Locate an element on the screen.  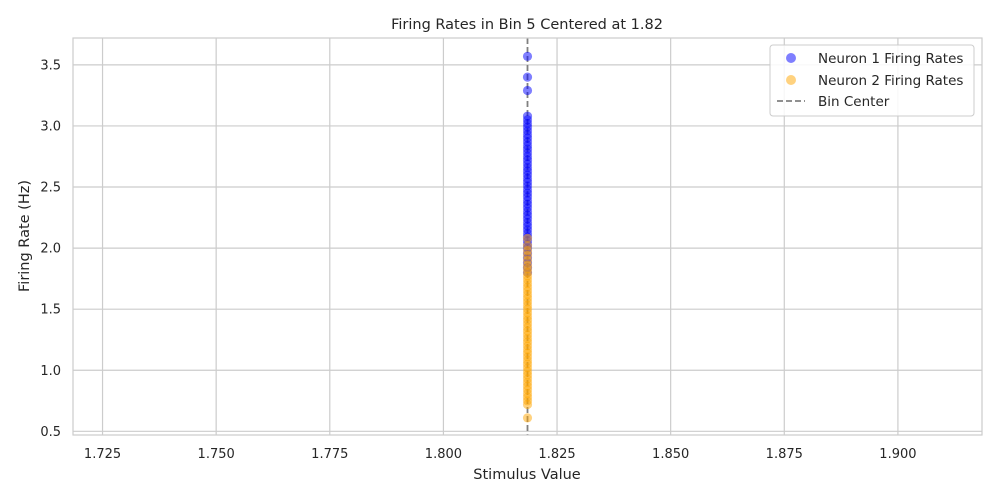
y-tick-label: 3.0 is located at coordinates (50, 126).